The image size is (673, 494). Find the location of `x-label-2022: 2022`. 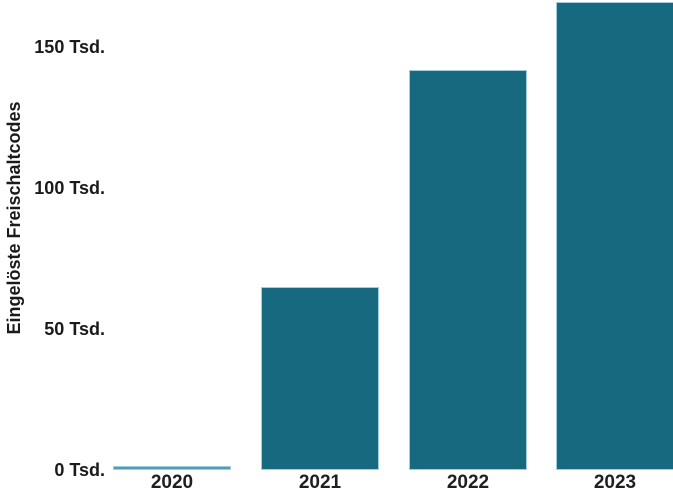

x-label-2022: 2022 is located at coordinates (468, 482).